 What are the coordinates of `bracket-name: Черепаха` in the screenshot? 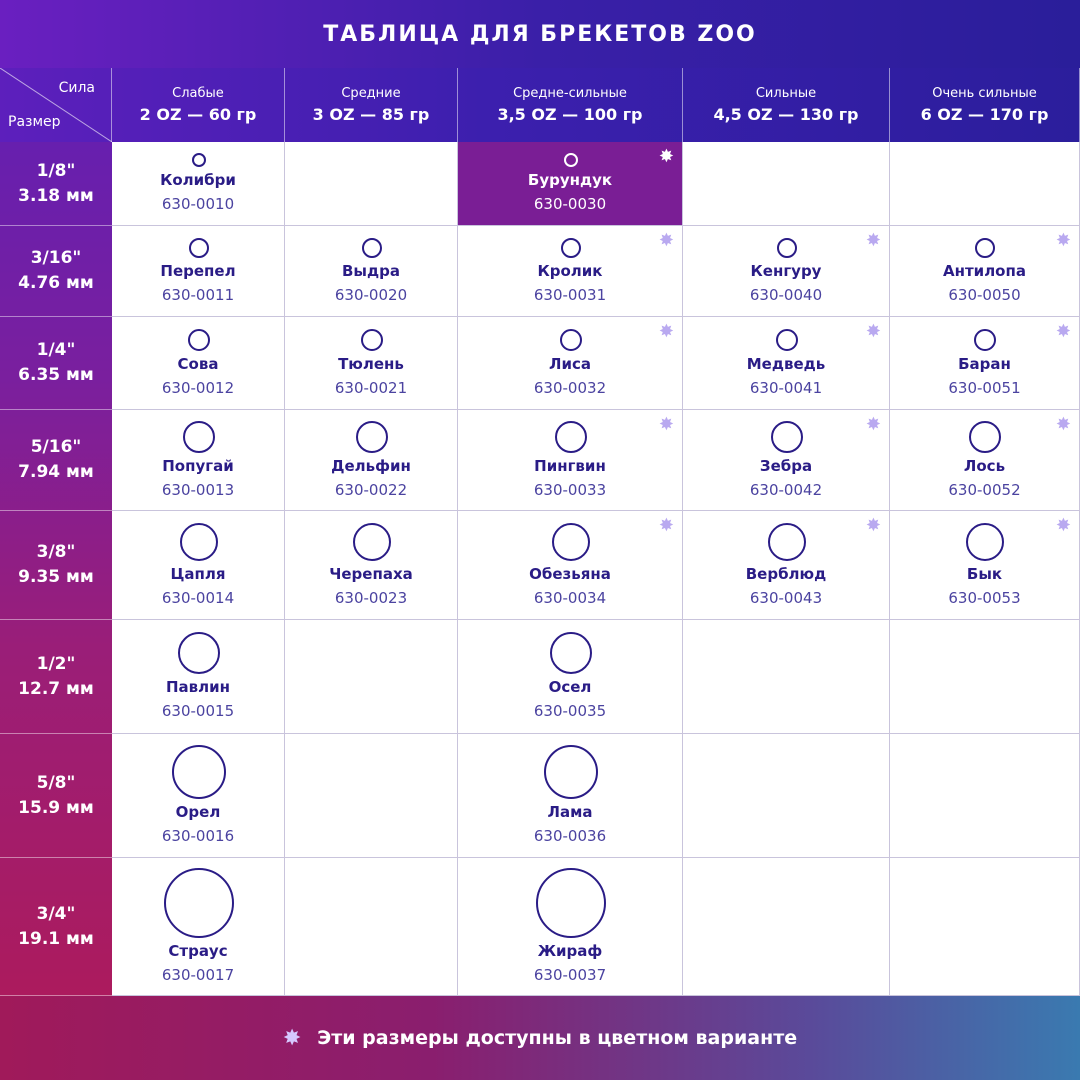 It's located at (371, 574).